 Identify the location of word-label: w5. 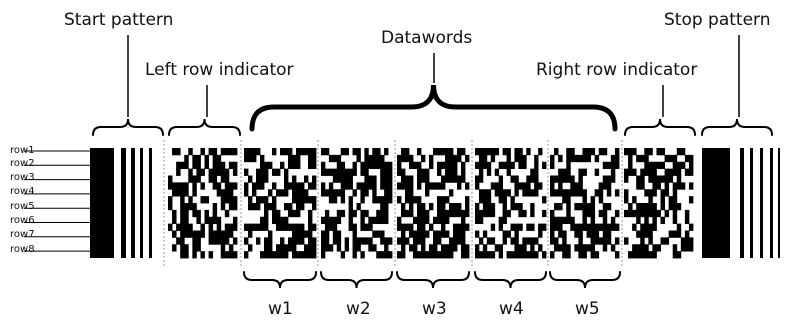
(587, 309).